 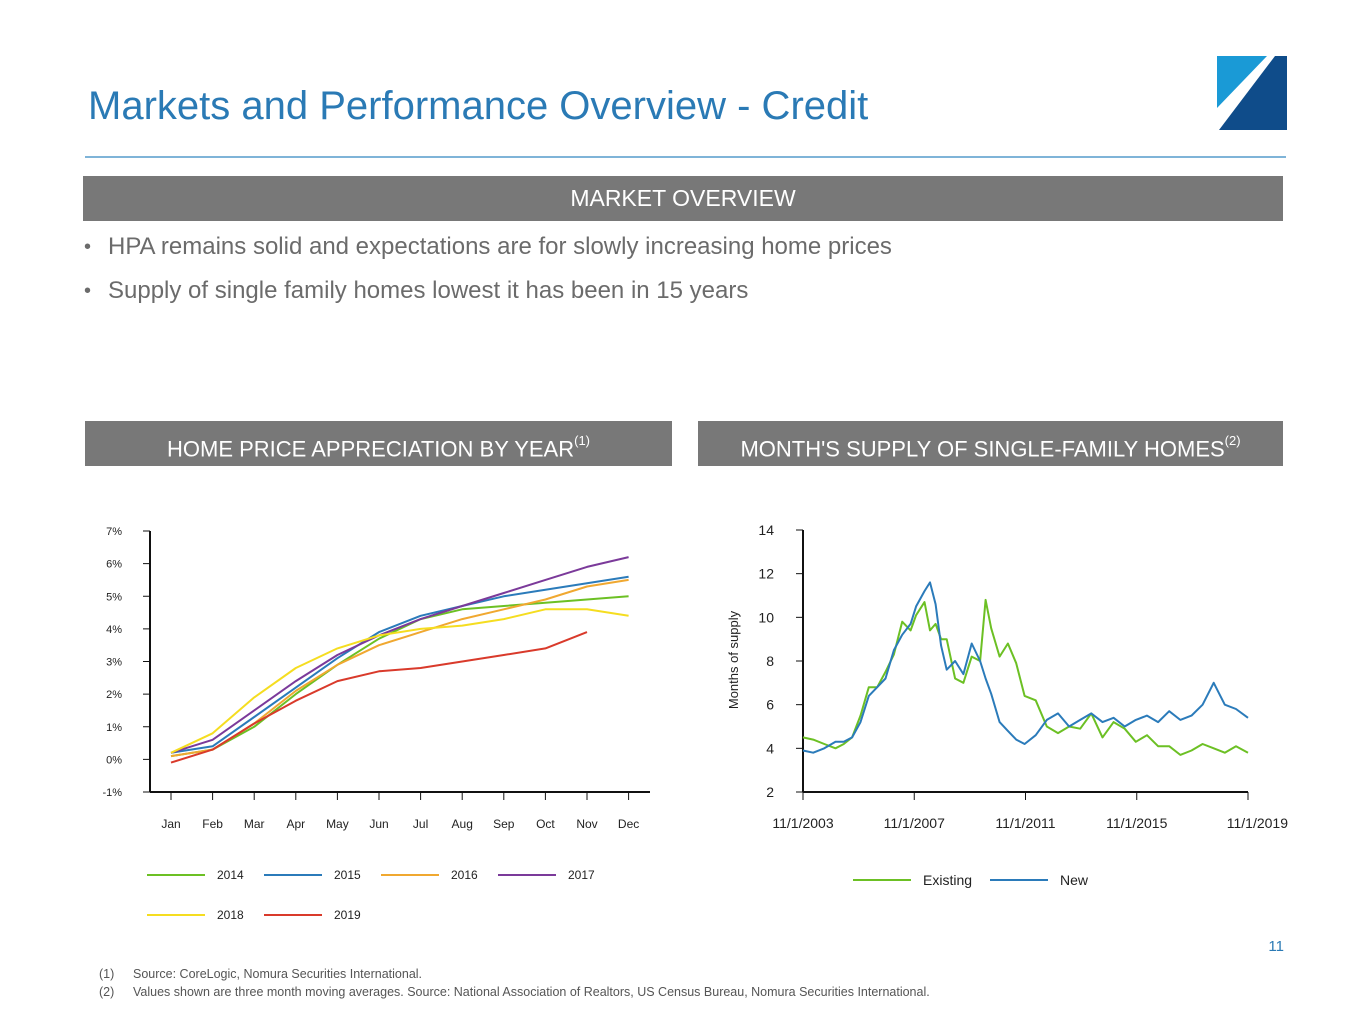 I want to click on y-tick-label: 10, so click(x=766, y=617).